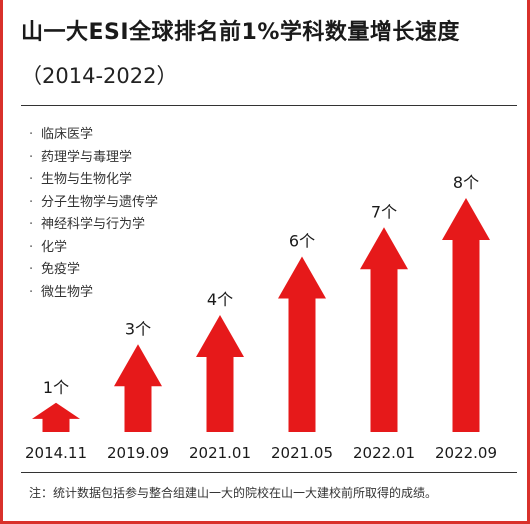 The height and width of the screenshot is (524, 530). What do you see at coordinates (302, 453) in the screenshot?
I see `x-tick-label: 2021.05` at bounding box center [302, 453].